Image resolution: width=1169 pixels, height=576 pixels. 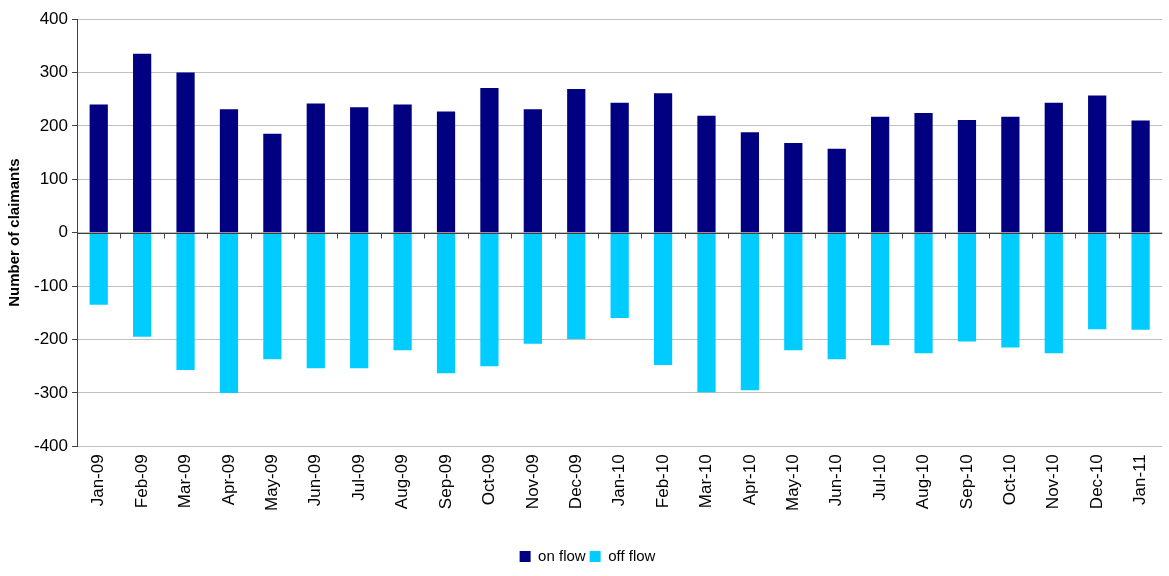 What do you see at coordinates (632, 555) in the screenshot?
I see `legend-label: off flow` at bounding box center [632, 555].